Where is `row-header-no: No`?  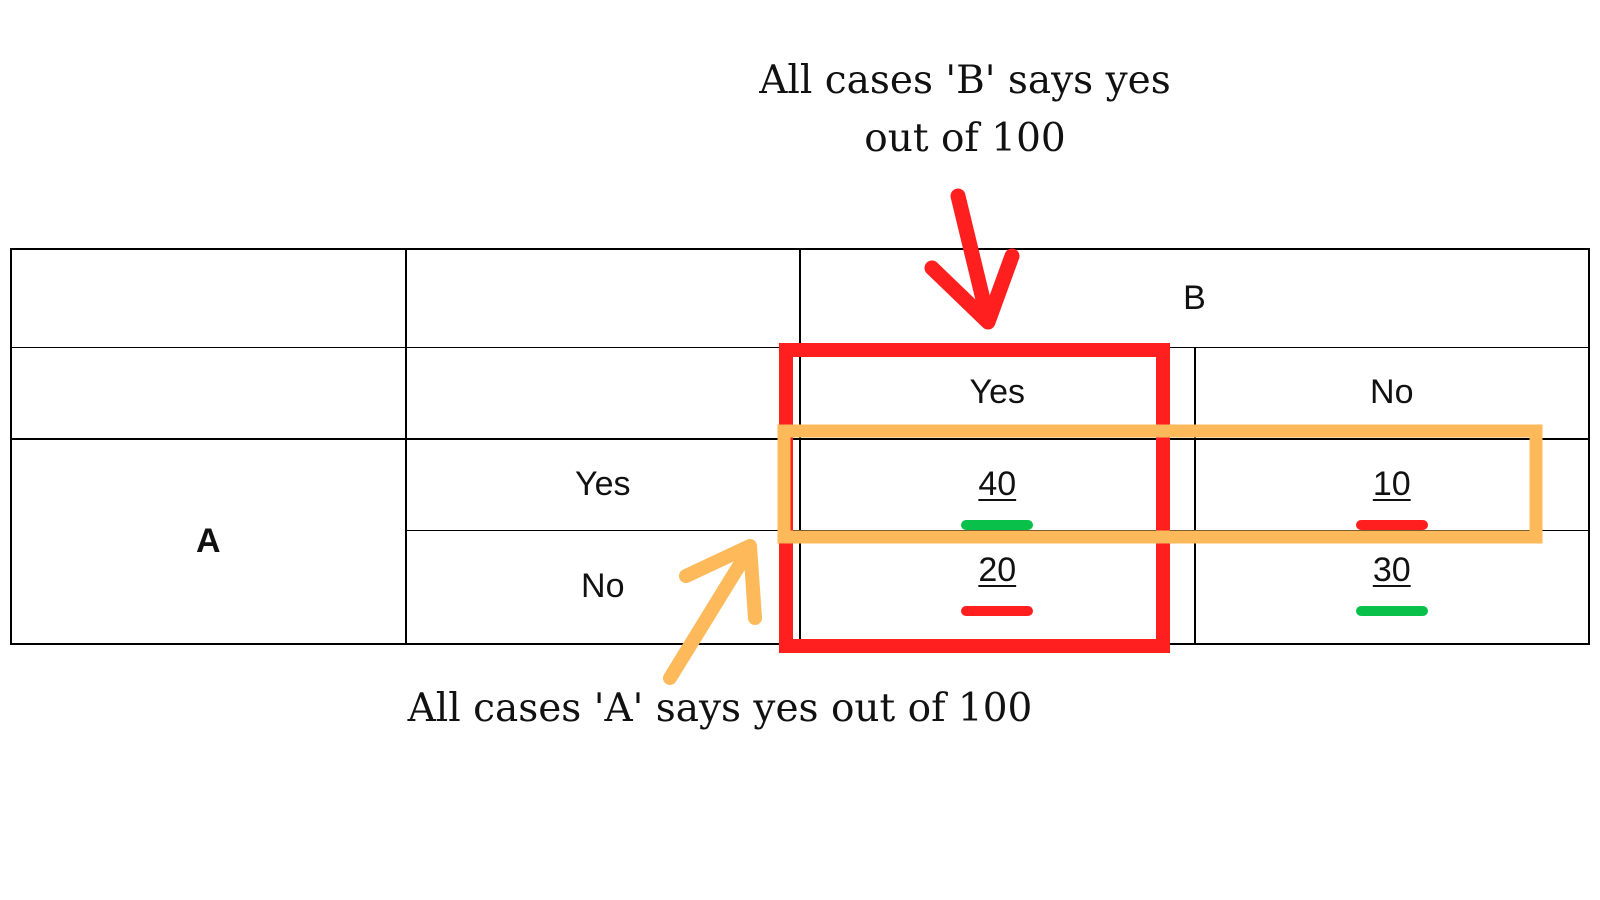 row-header-no: No is located at coordinates (602, 587).